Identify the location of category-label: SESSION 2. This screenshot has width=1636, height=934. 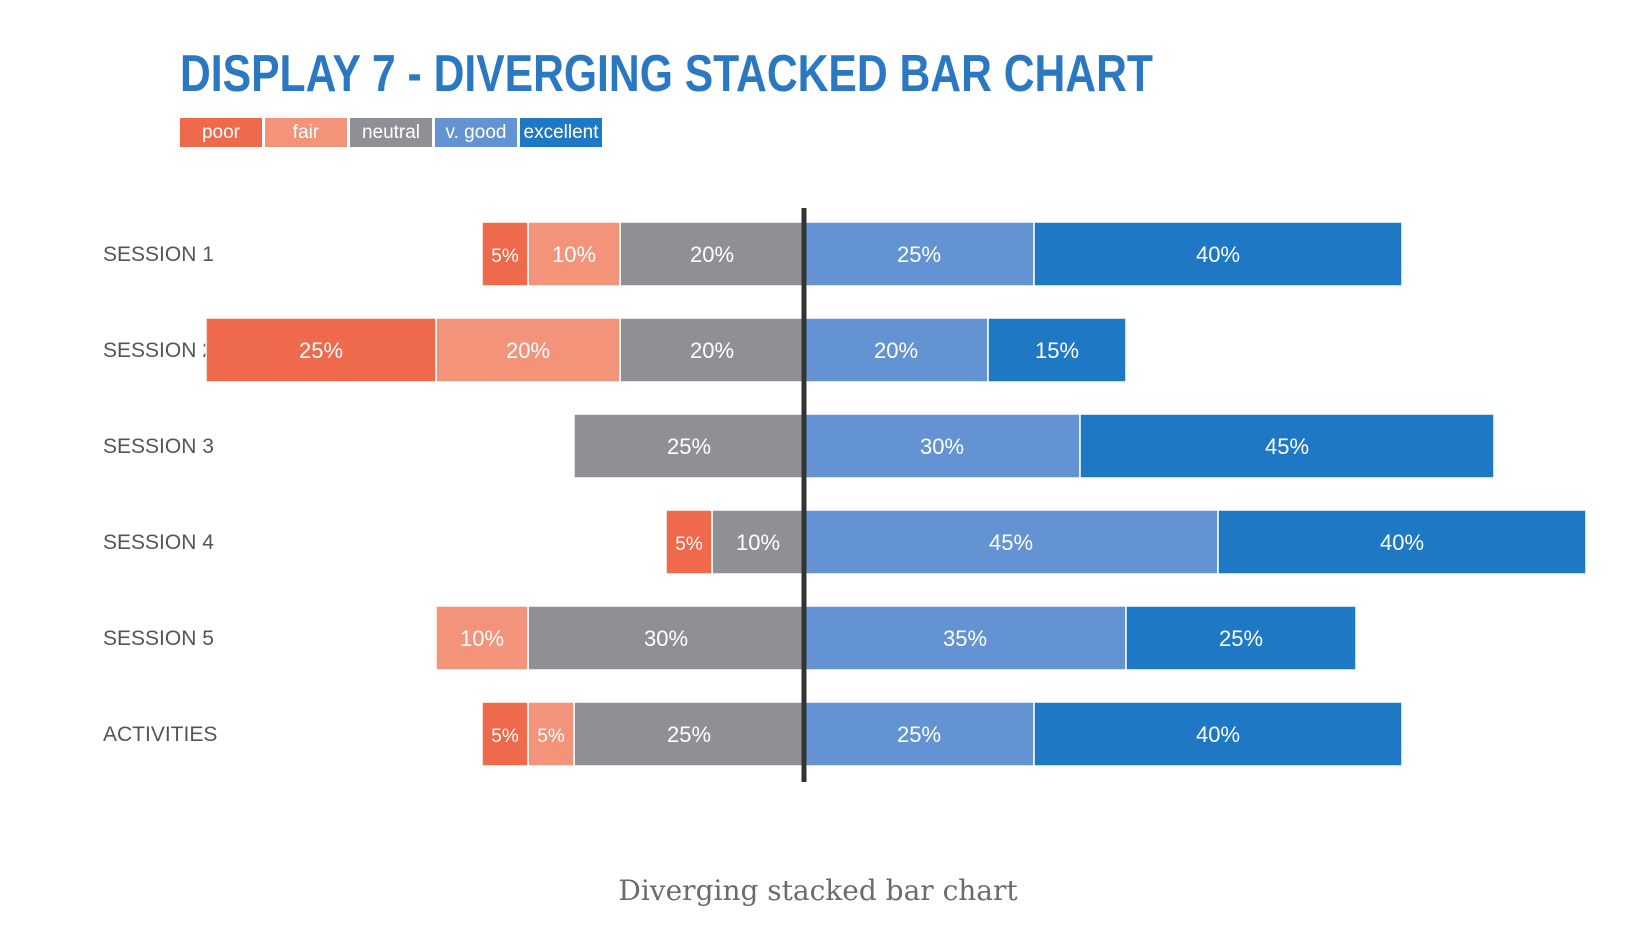
(158, 350).